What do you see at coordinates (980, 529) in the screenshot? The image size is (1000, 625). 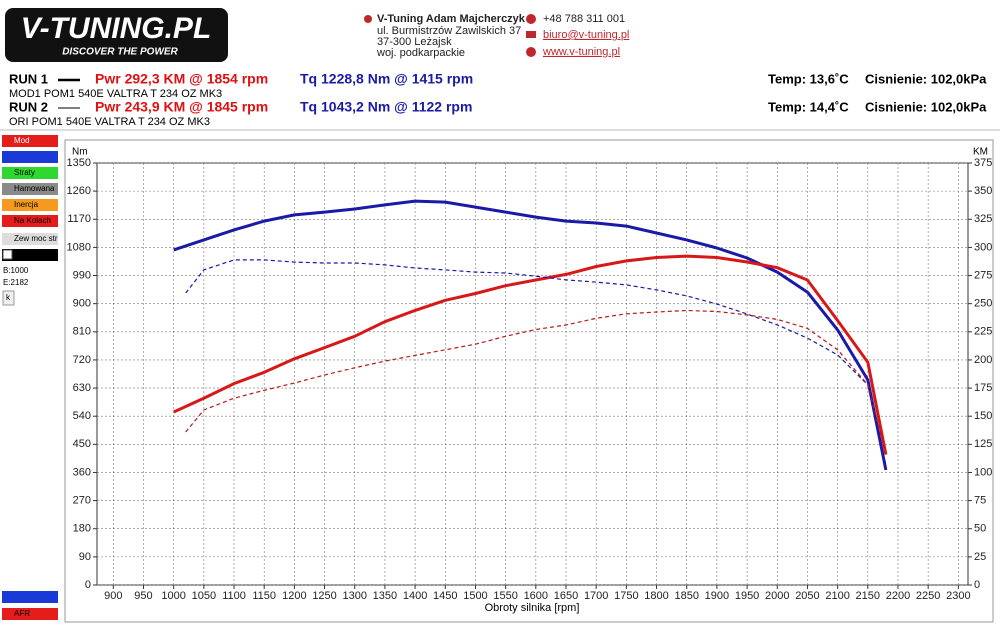 I see `y2-tick-label: 50` at bounding box center [980, 529].